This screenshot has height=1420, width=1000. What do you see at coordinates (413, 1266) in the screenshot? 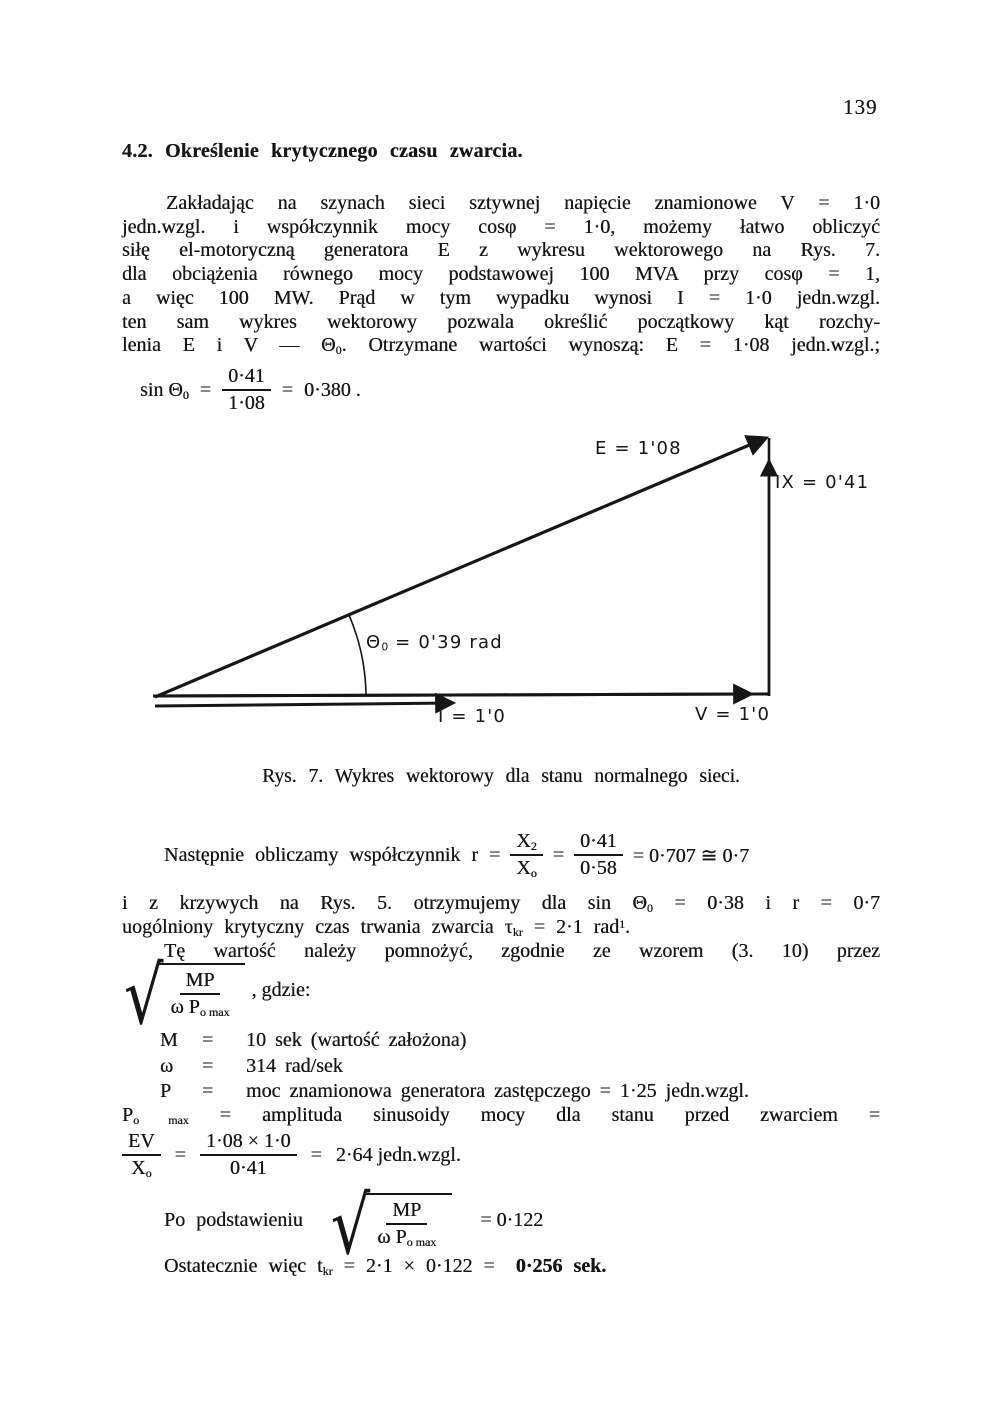
I see `line-text: = 2·1 × 0·122 =` at bounding box center [413, 1266].